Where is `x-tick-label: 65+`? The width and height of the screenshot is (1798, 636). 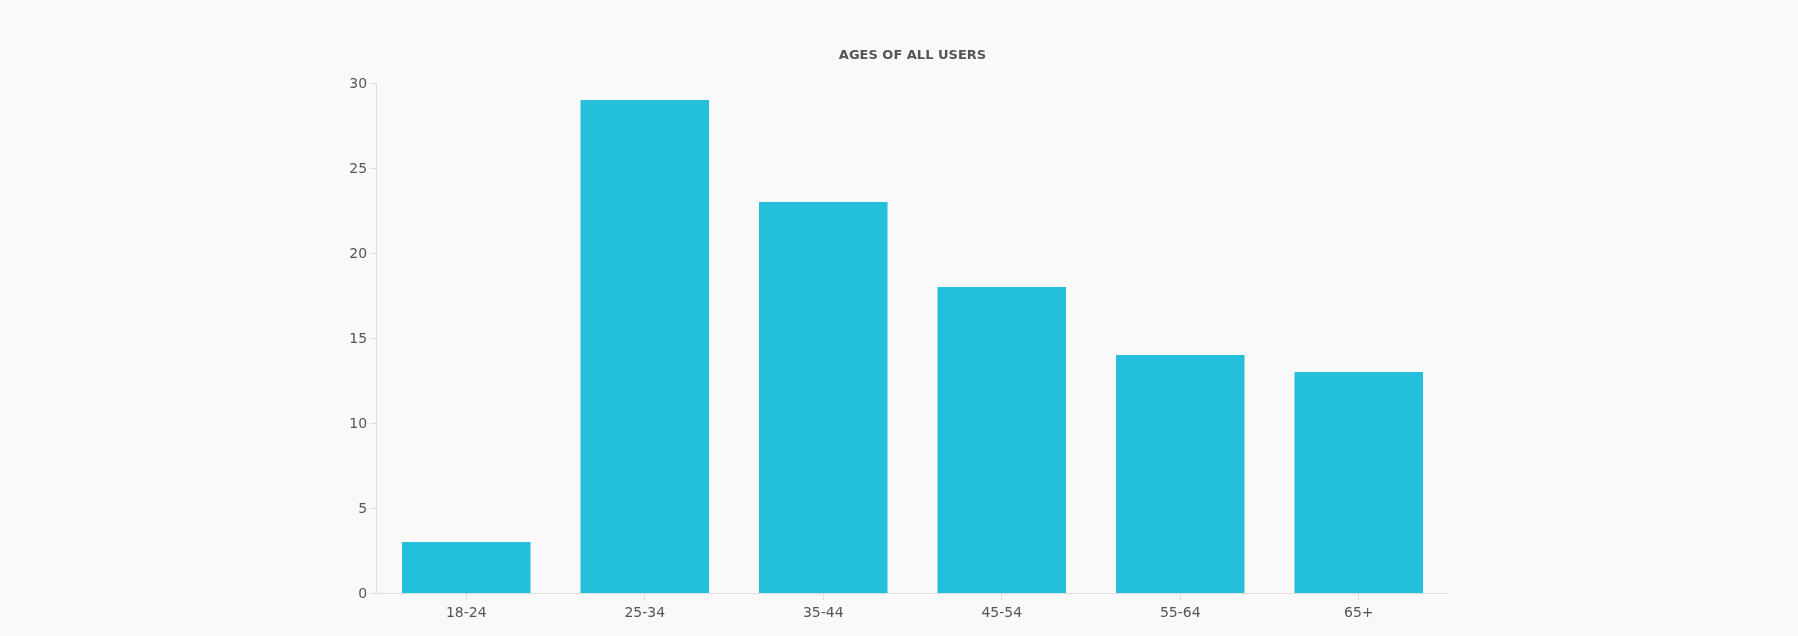
x-tick-label: 65+ is located at coordinates (1358, 611).